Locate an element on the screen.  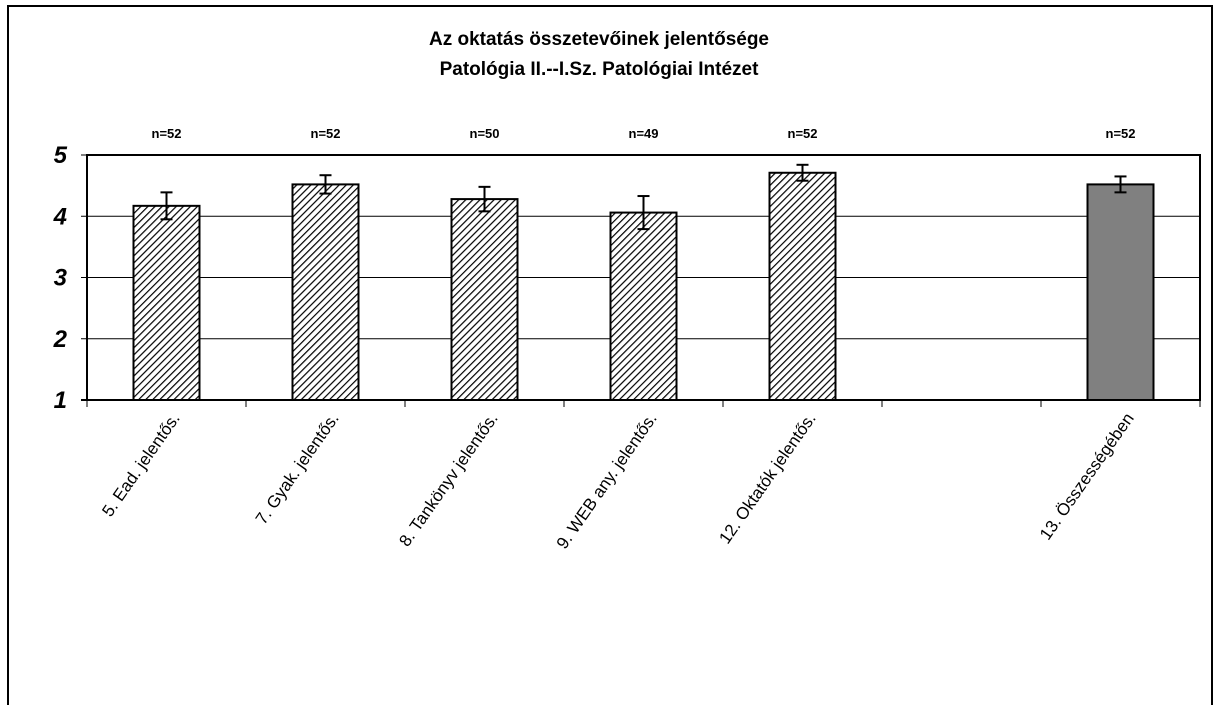
x-tick-label: 8. Tankönyv jelentős. is located at coordinates (448, 479).